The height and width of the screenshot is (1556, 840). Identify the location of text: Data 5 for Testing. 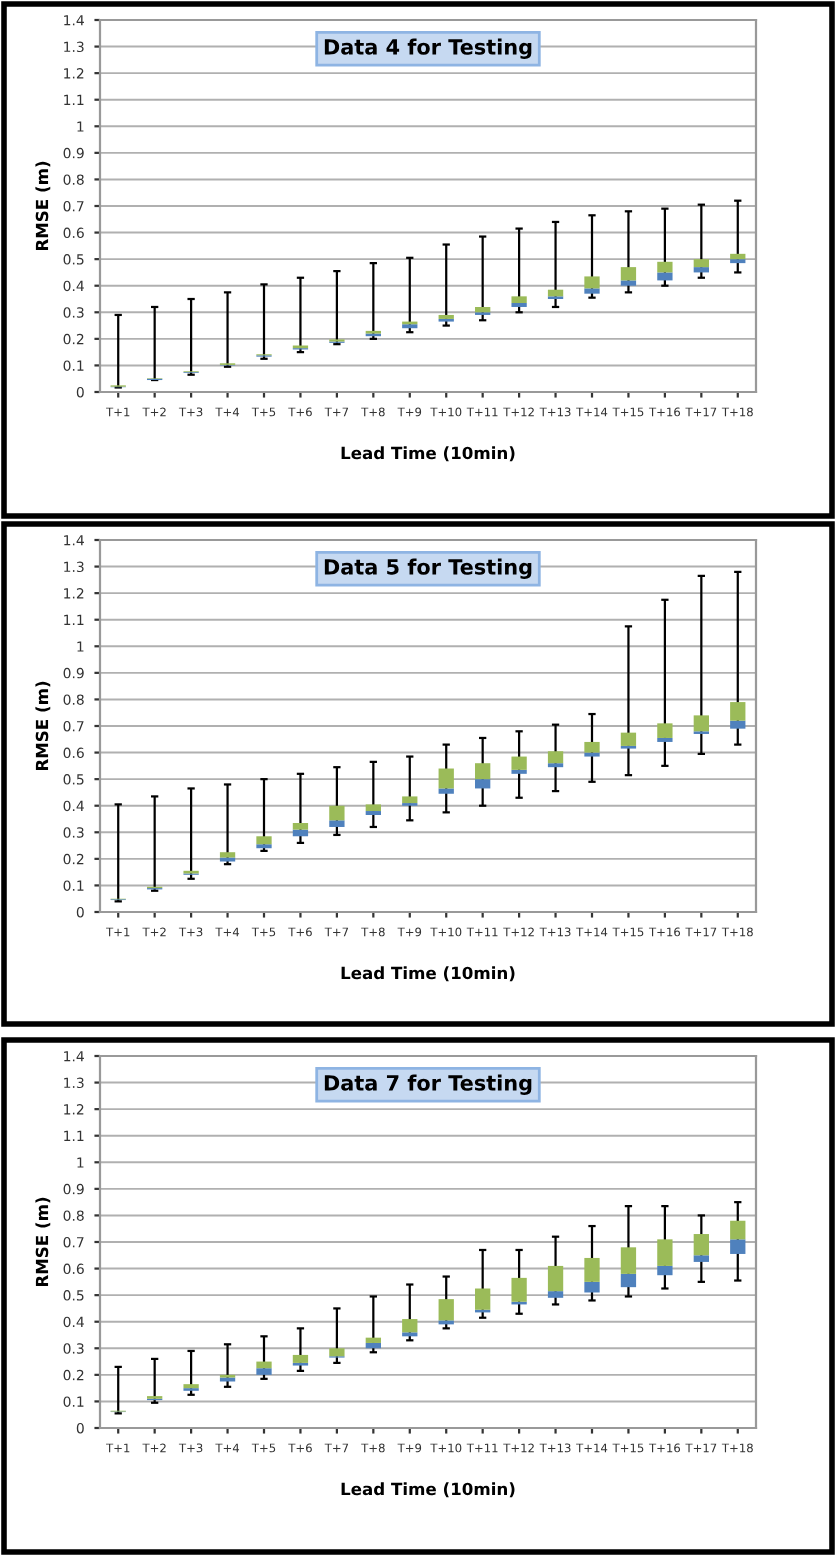
(428, 568).